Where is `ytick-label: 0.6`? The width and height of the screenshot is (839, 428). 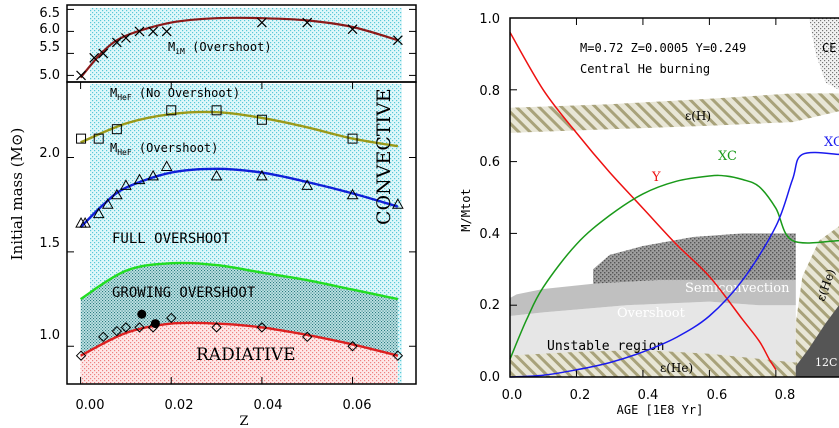 ytick-label: 0.6 is located at coordinates (489, 162).